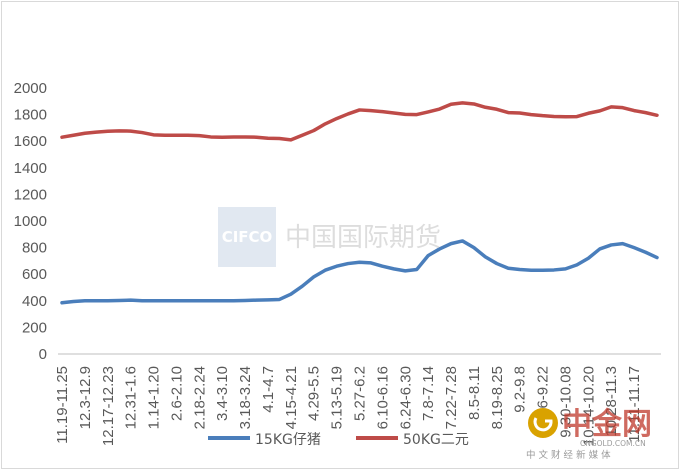 The height and width of the screenshot is (470, 680). Describe the element at coordinates (451, 397) in the screenshot. I see `x-tick-label: 7.22-7.28` at that location.